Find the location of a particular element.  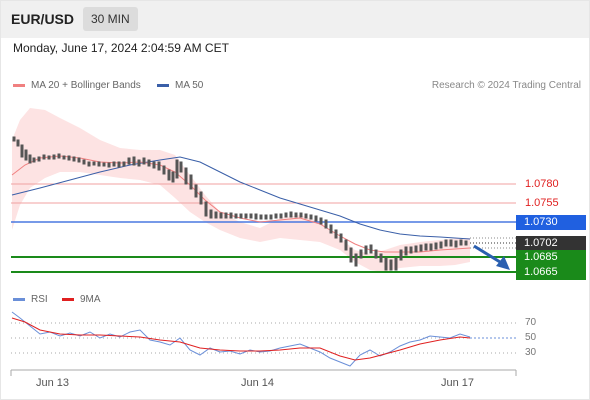

x-label-jun13: Jun 13 is located at coordinates (53, 383).